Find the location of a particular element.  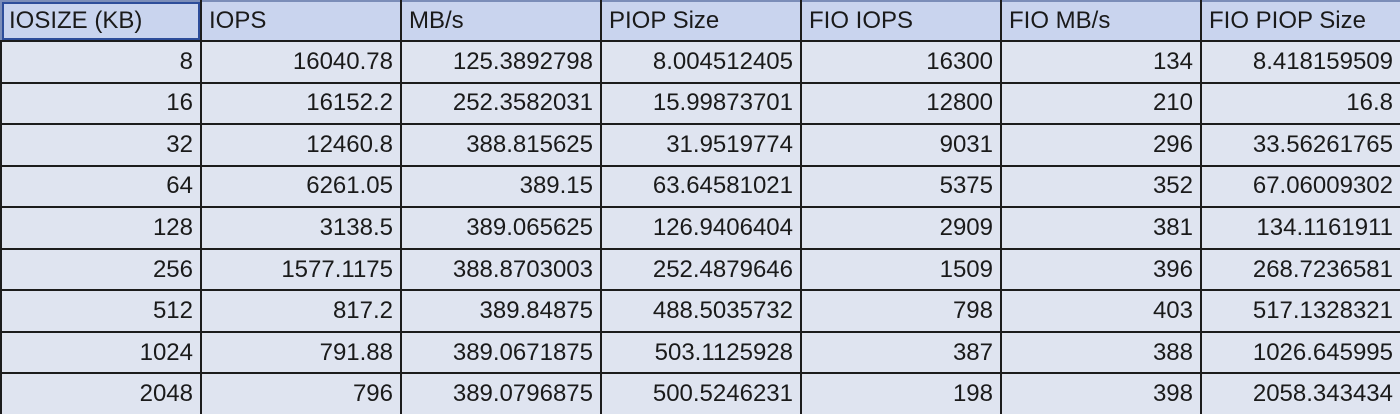

cell-fio-piop-size: 1026.645995 is located at coordinates (1300, 352).